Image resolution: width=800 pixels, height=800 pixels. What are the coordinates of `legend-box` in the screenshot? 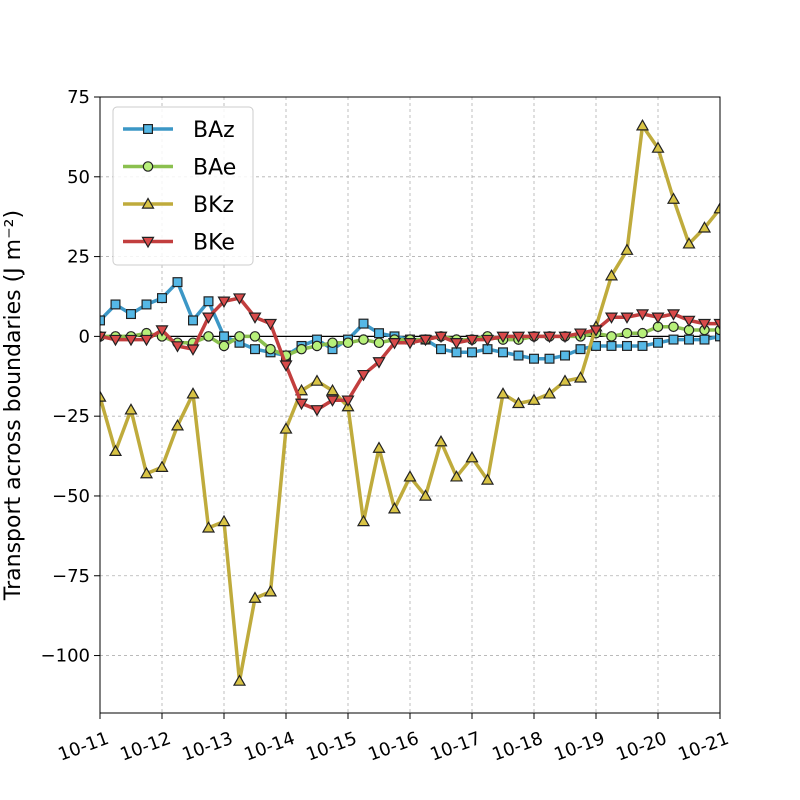 It's located at (183, 186).